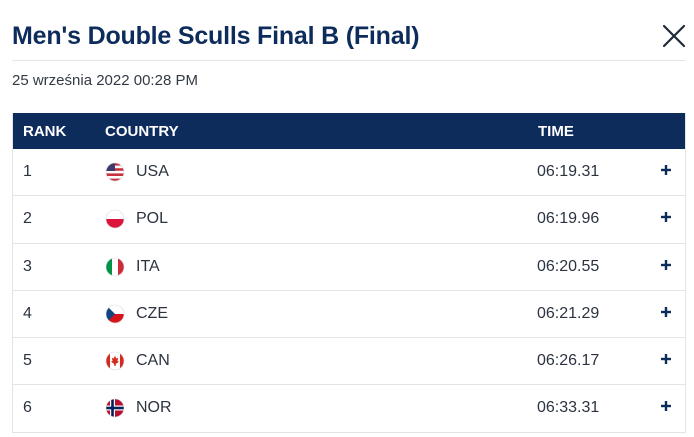 This screenshot has width=694, height=437. Describe the element at coordinates (115, 267) in the screenshot. I see `italy-flag-icon` at that location.